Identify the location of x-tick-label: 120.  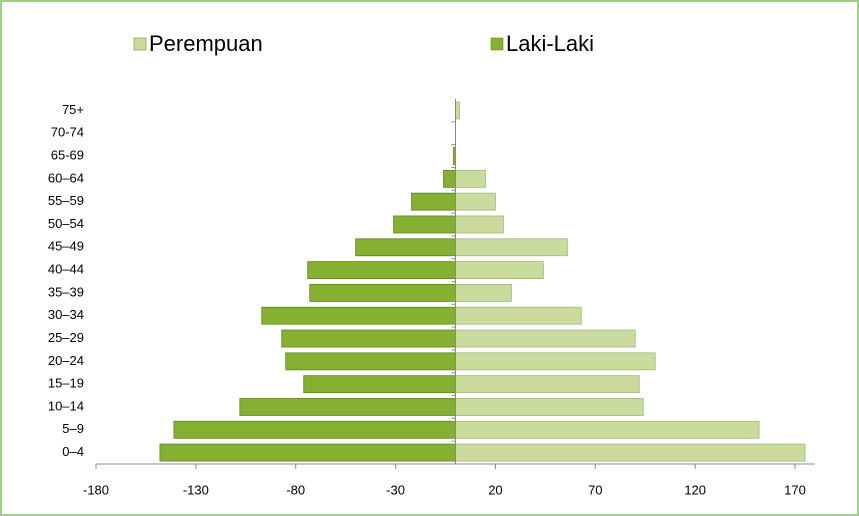
(695, 489).